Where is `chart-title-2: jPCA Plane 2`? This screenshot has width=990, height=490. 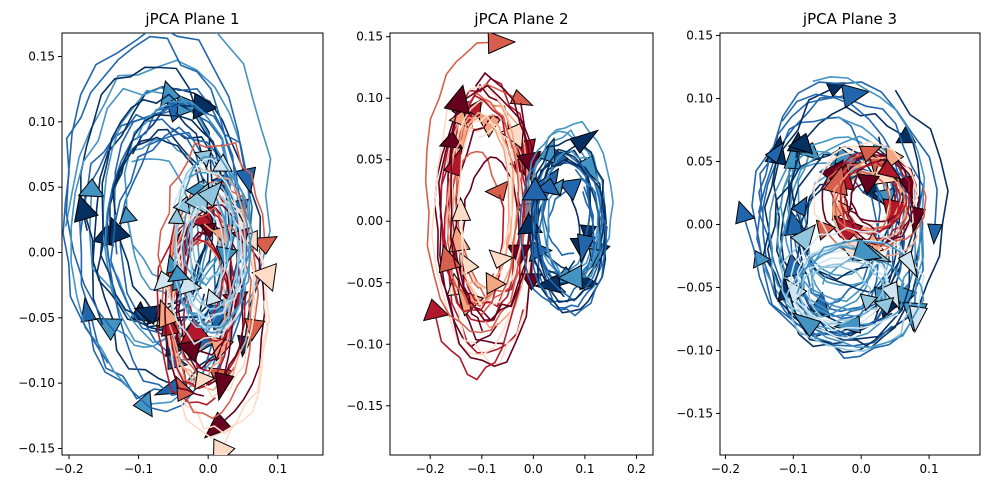 chart-title-2: jPCA Plane 2 is located at coordinates (520, 19).